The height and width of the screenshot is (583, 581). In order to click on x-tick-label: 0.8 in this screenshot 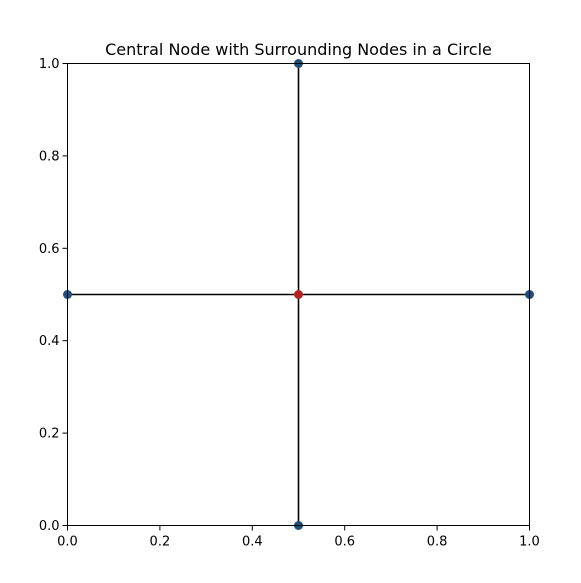, I will do `click(437, 542)`.